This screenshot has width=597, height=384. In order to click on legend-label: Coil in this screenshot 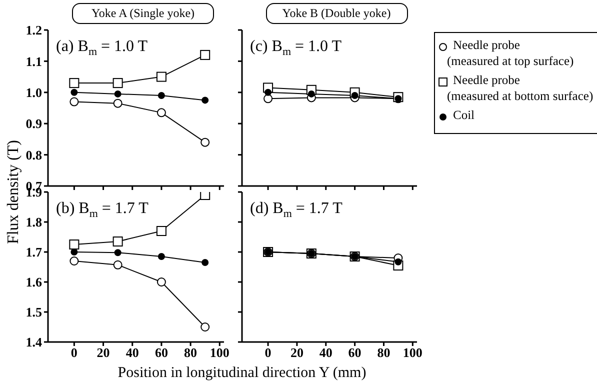, I will do `click(464, 115)`.